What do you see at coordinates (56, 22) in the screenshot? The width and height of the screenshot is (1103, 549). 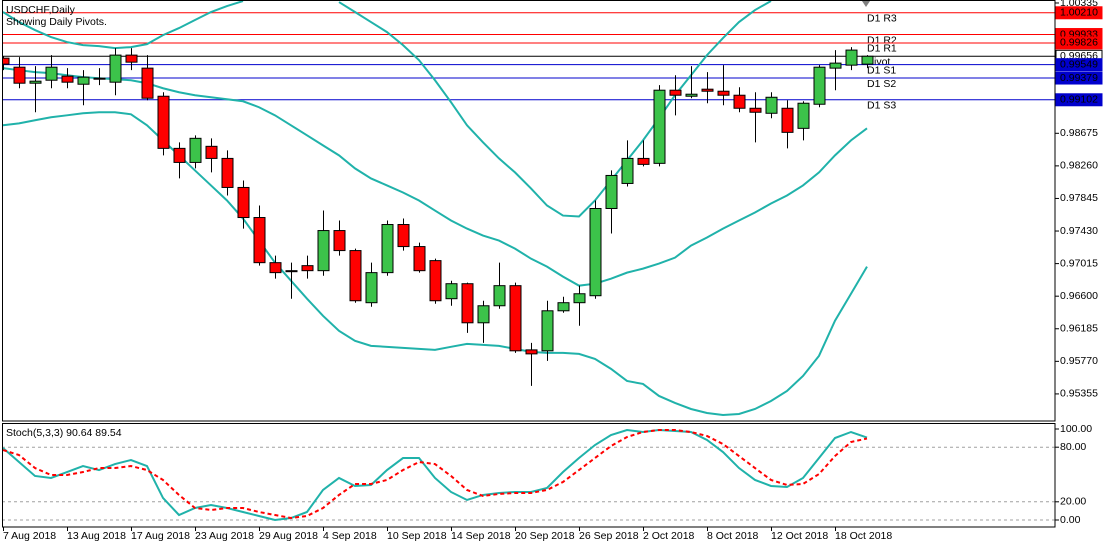 I see `chart-subtitle: Showing Daily Pivots.` at bounding box center [56, 22].